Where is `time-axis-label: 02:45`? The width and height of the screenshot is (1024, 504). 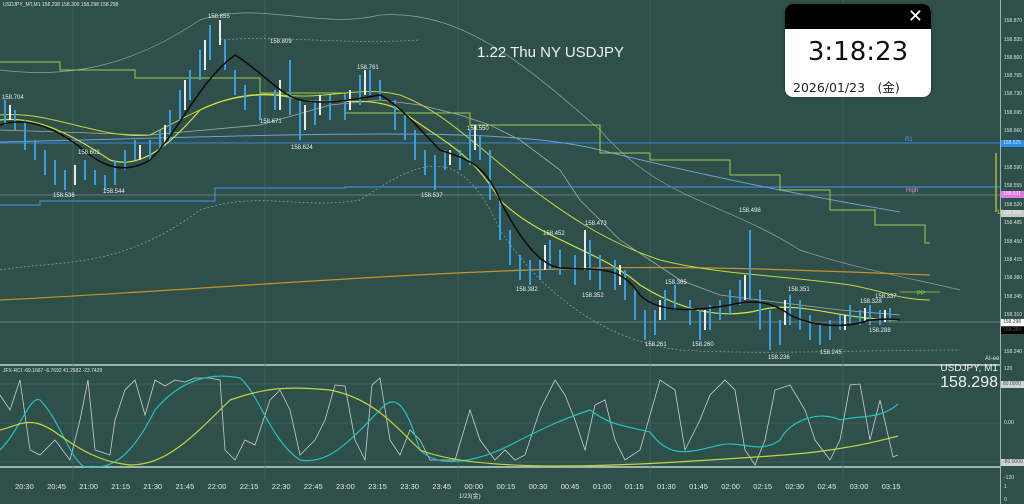
time-axis-label: 02:45 is located at coordinates (827, 486).